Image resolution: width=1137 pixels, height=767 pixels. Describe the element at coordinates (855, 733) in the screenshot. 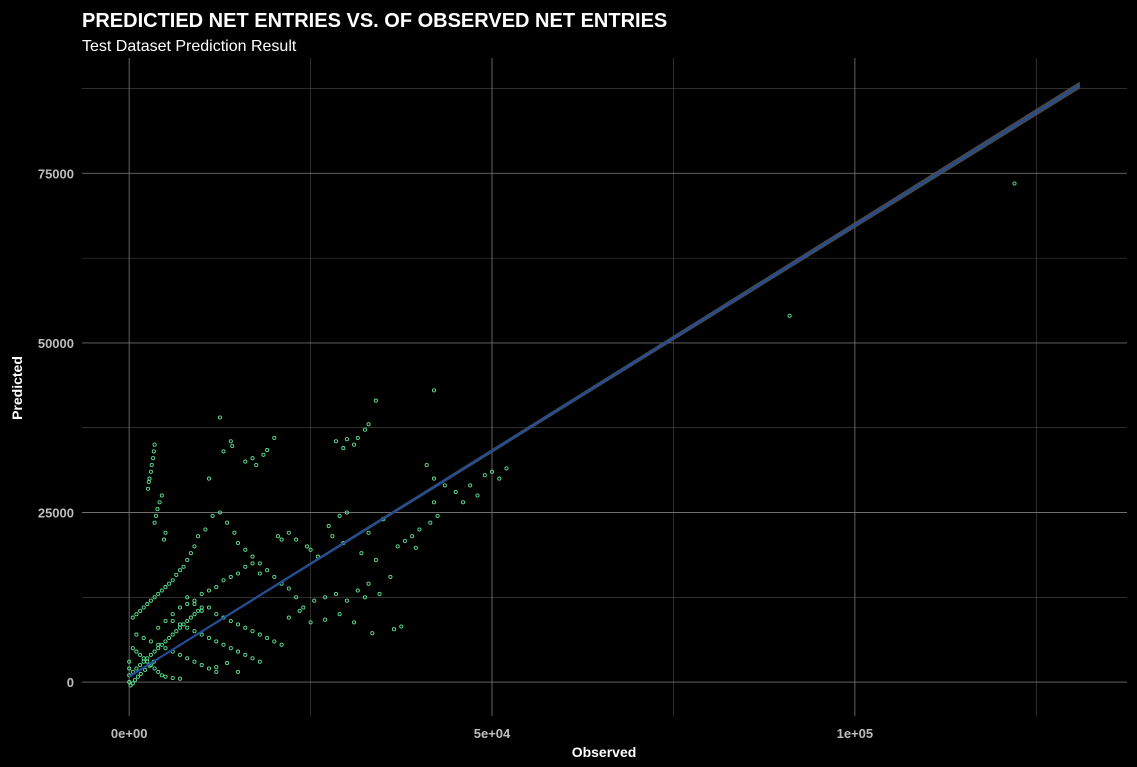

I see `x-tick-label: 1e+05` at that location.